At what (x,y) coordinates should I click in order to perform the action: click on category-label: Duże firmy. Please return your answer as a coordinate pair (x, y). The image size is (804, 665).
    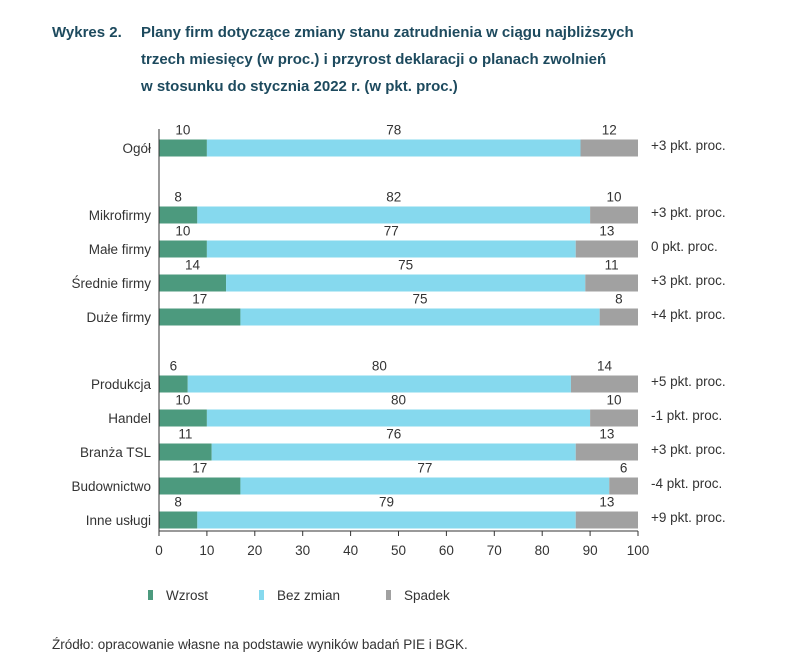
    Looking at the image, I should click on (118, 317).